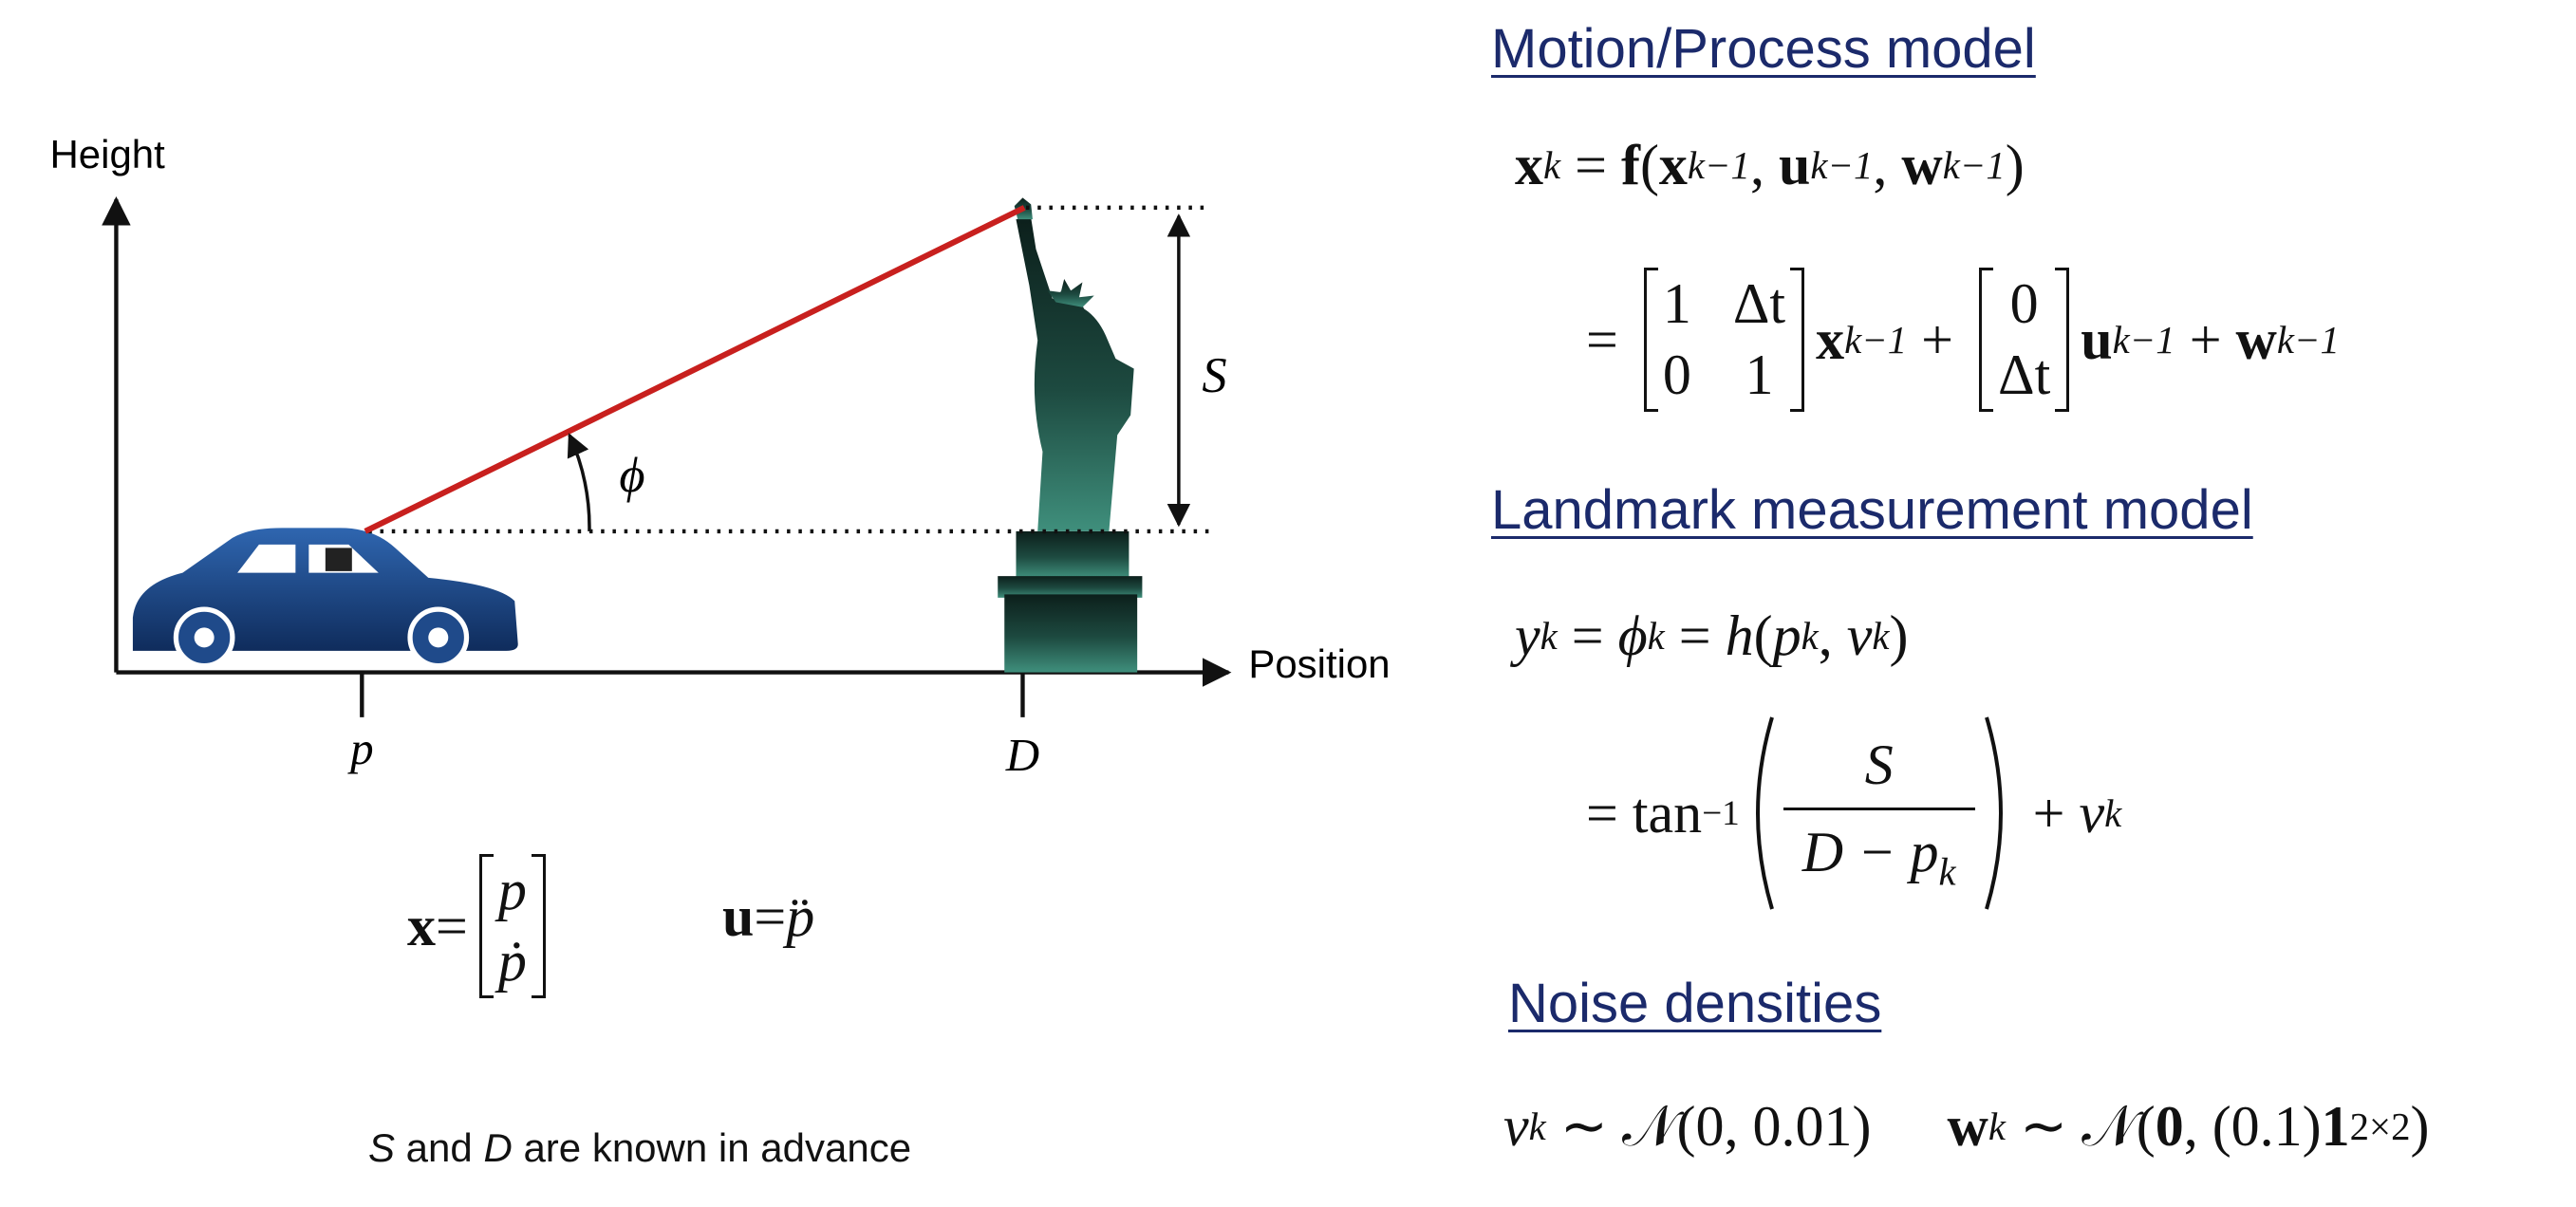  Describe the element at coordinates (1527, 635) in the screenshot. I see `eq-token: y` at that location.